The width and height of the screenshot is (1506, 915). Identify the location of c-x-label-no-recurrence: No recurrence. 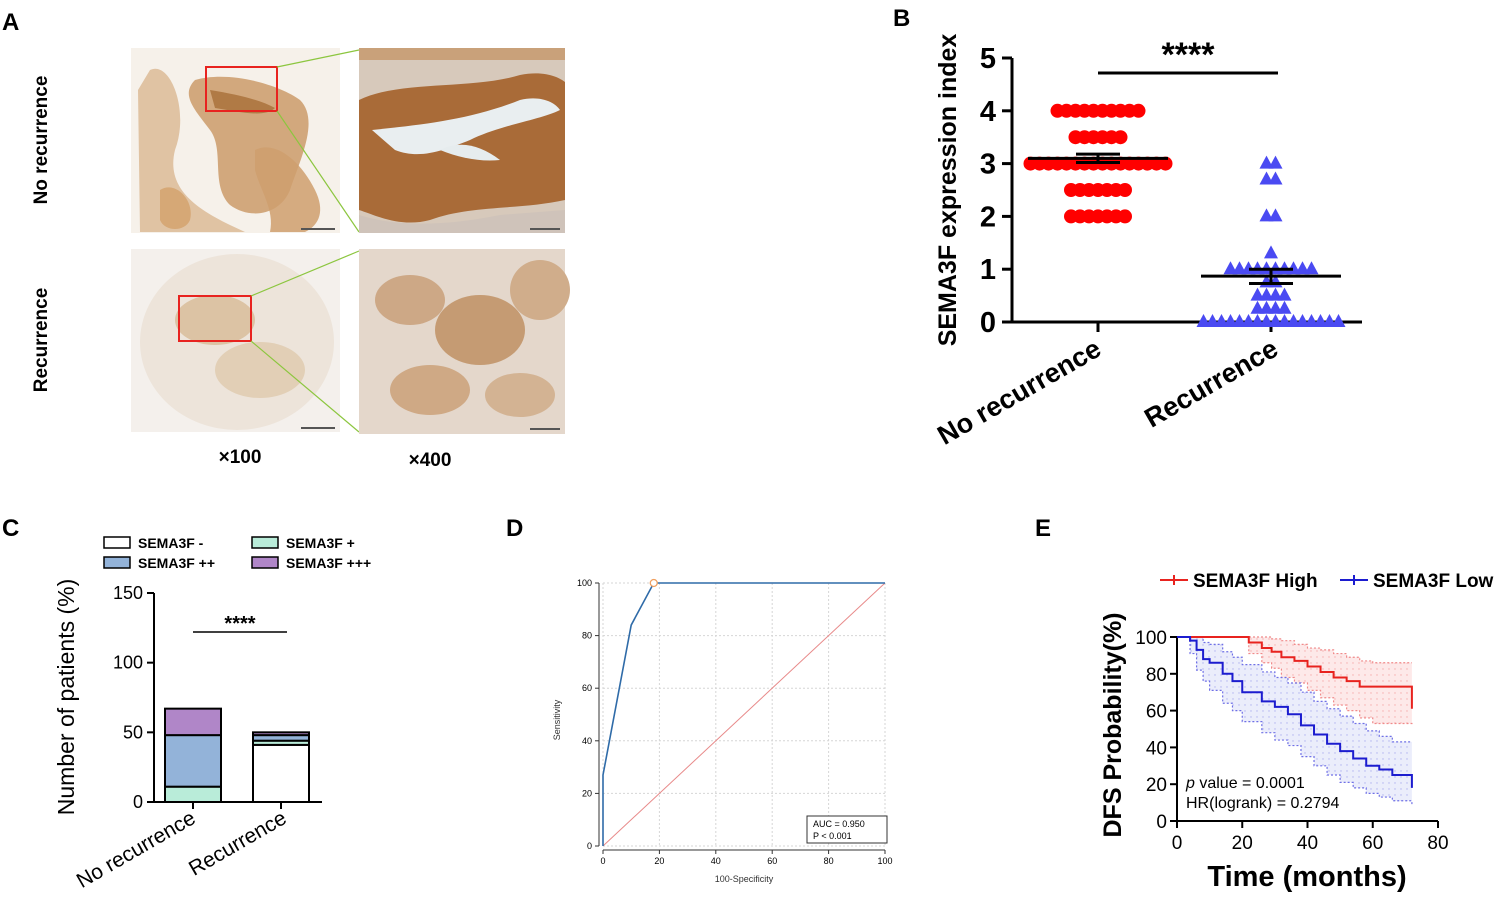
(136, 849).